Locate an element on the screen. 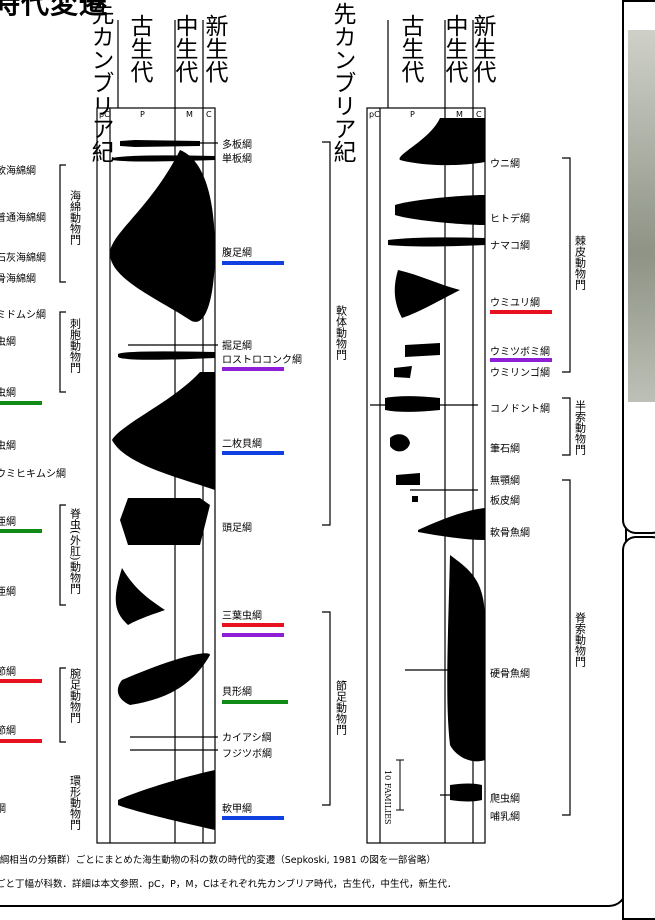 The height and width of the screenshot is (920, 655). edge-label-11: 亜綱 is located at coordinates (8, 592).